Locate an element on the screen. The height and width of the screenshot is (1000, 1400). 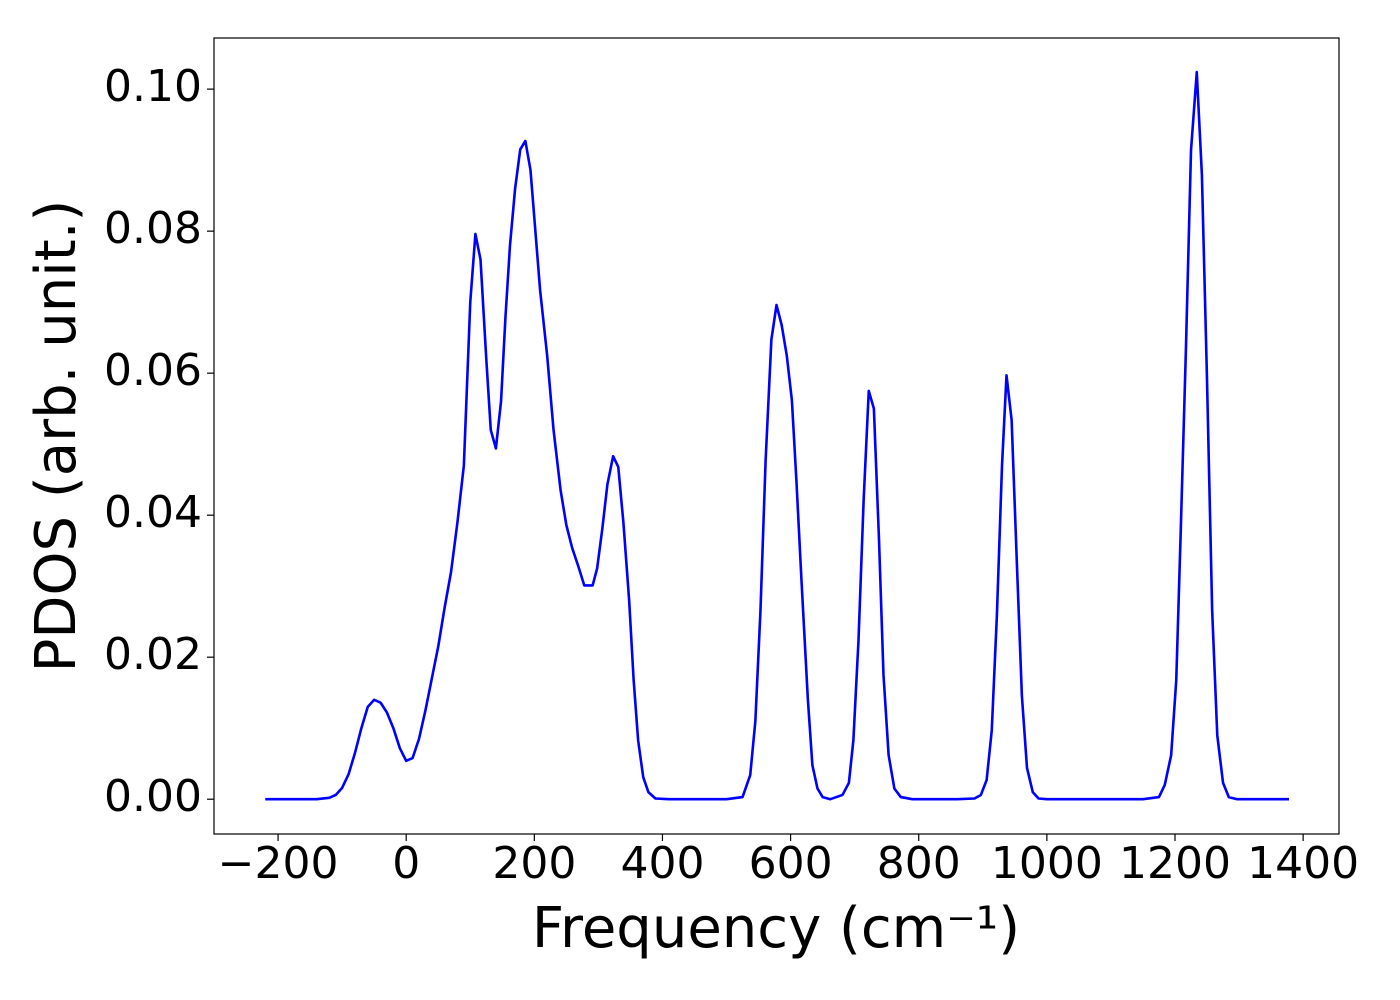
x-tick-label: 800 is located at coordinates (919, 863).